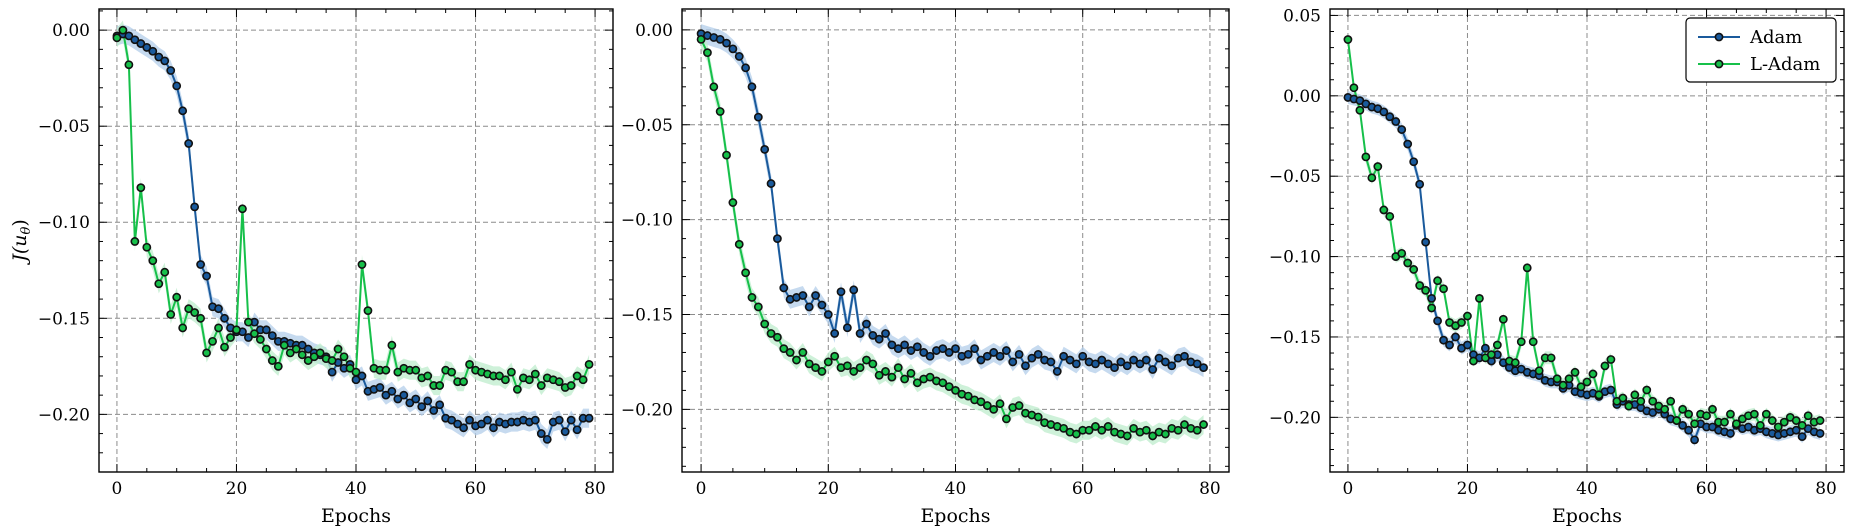  Describe the element at coordinates (356, 489) in the screenshot. I see `x-tick-label: 40` at that location.